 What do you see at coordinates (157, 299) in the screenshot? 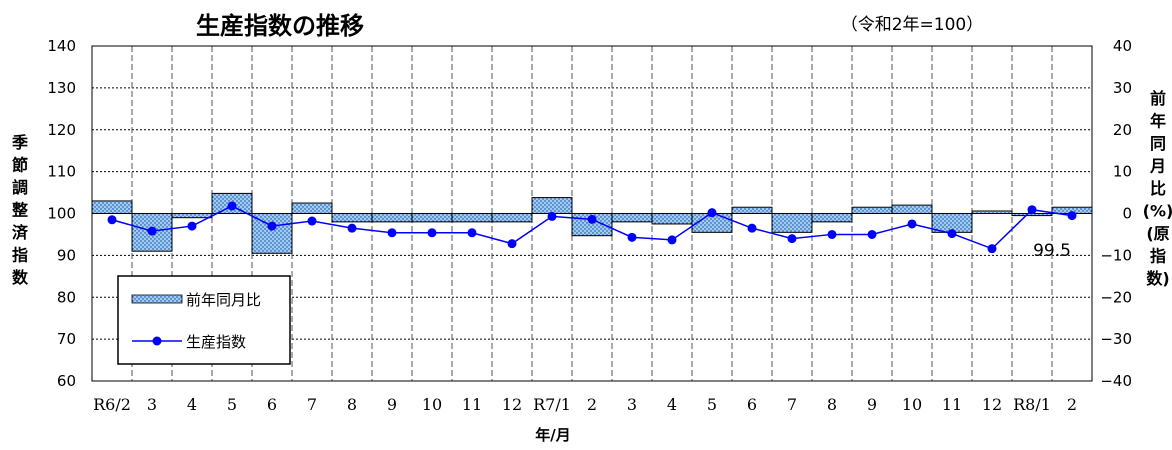
I see `legend-bar-swatch` at bounding box center [157, 299].